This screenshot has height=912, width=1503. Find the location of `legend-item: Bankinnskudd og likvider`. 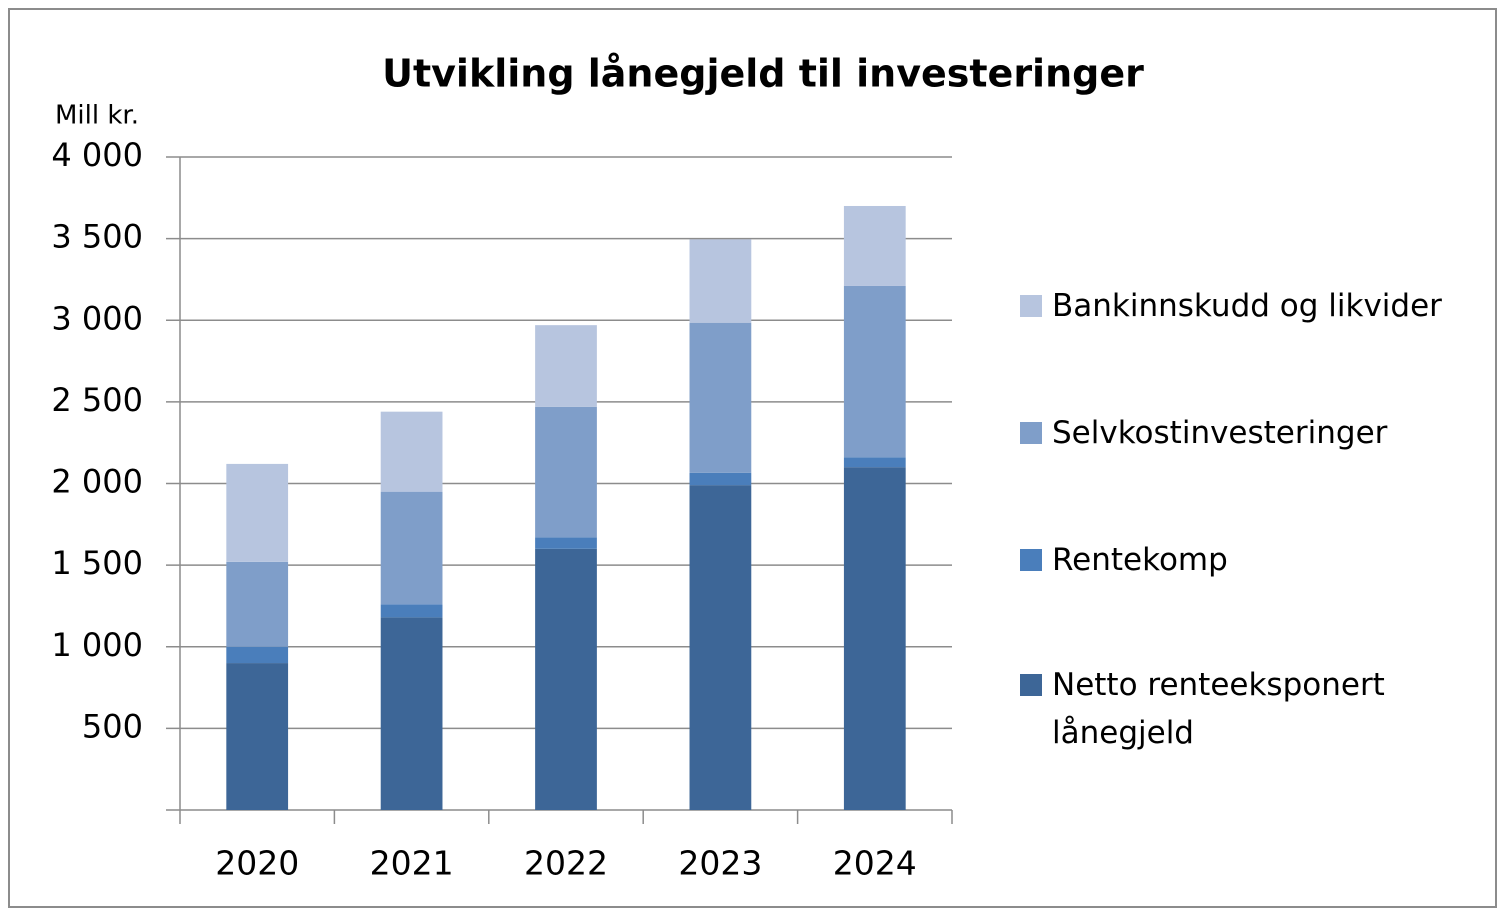

legend-item: Bankinnskudd og likvider is located at coordinates (1255, 306).